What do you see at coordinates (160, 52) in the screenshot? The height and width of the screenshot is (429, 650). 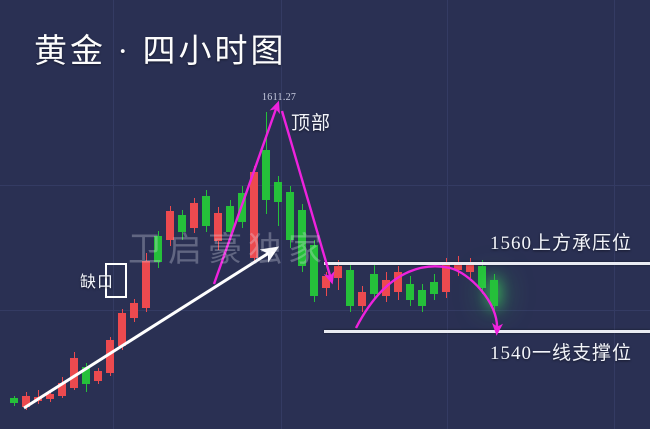 I see `page-title: 黄金 · 四小时图` at bounding box center [160, 52].